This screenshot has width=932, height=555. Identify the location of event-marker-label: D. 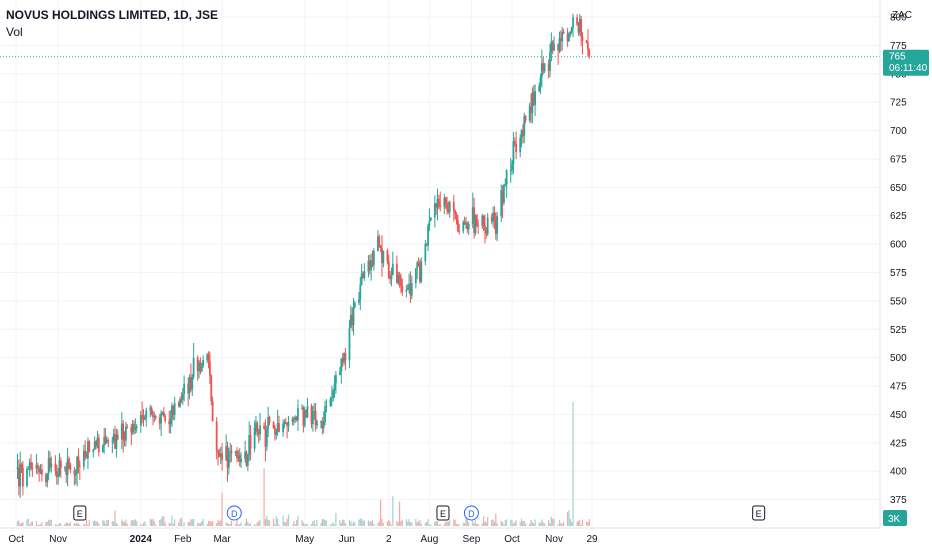
(234, 514).